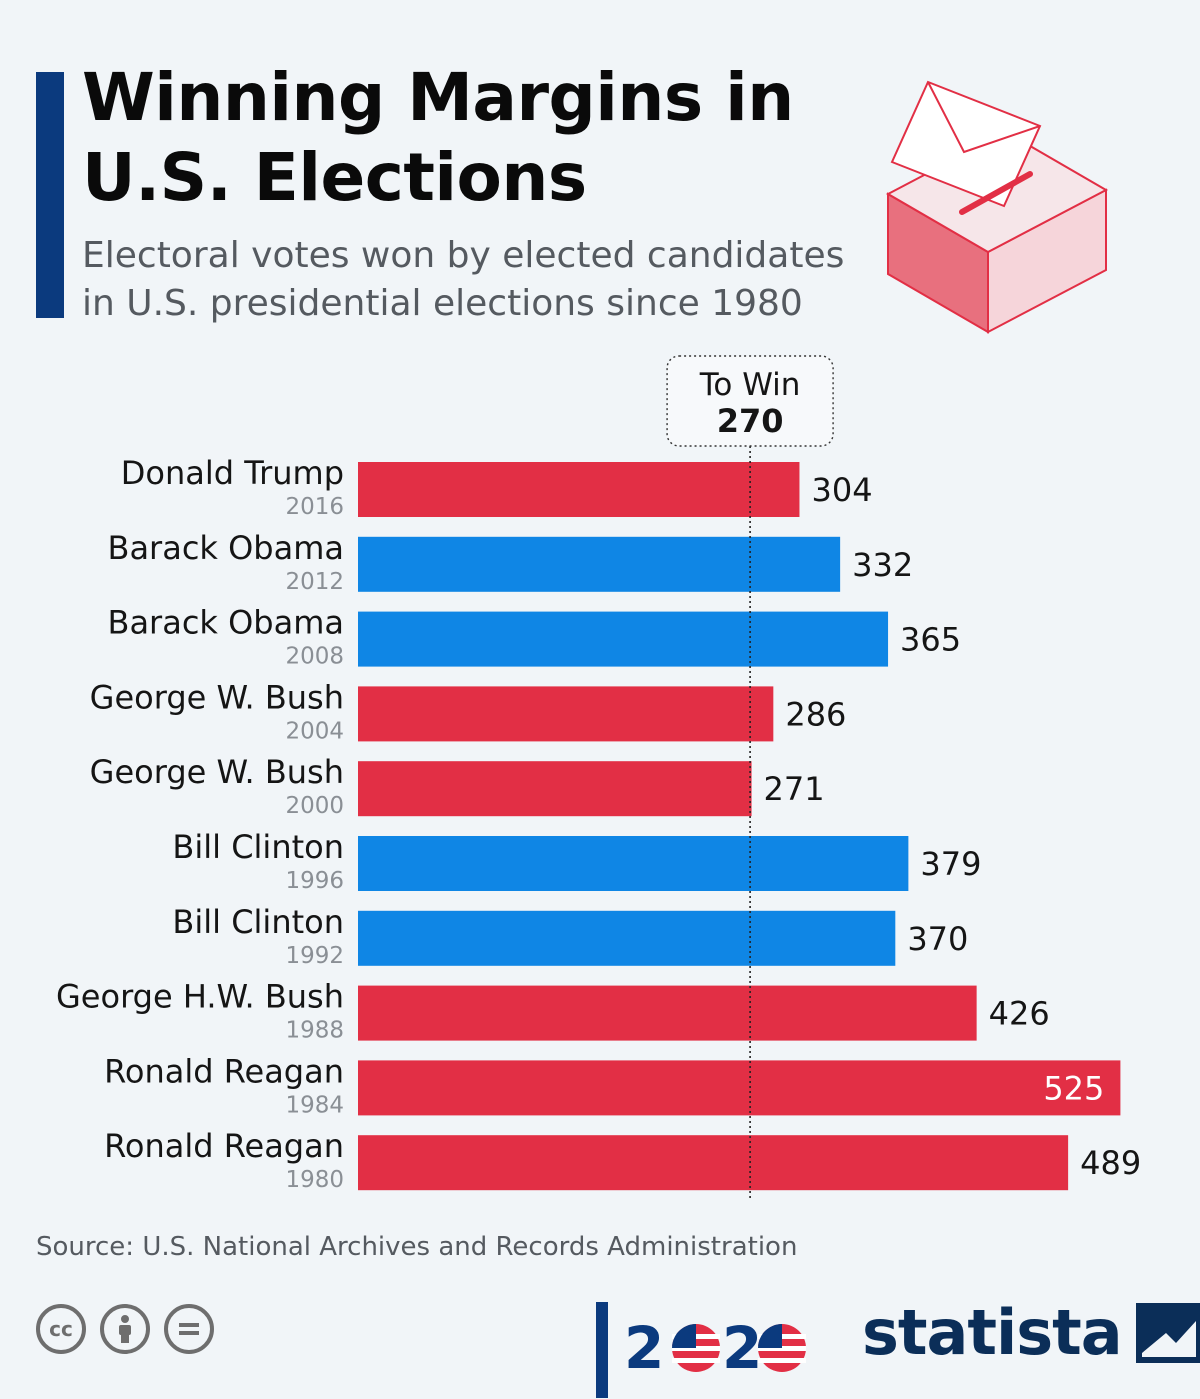 Image resolution: width=1200 pixels, height=1399 pixels. What do you see at coordinates (189, 1329) in the screenshot?
I see `no-derivatives-icon` at bounding box center [189, 1329].